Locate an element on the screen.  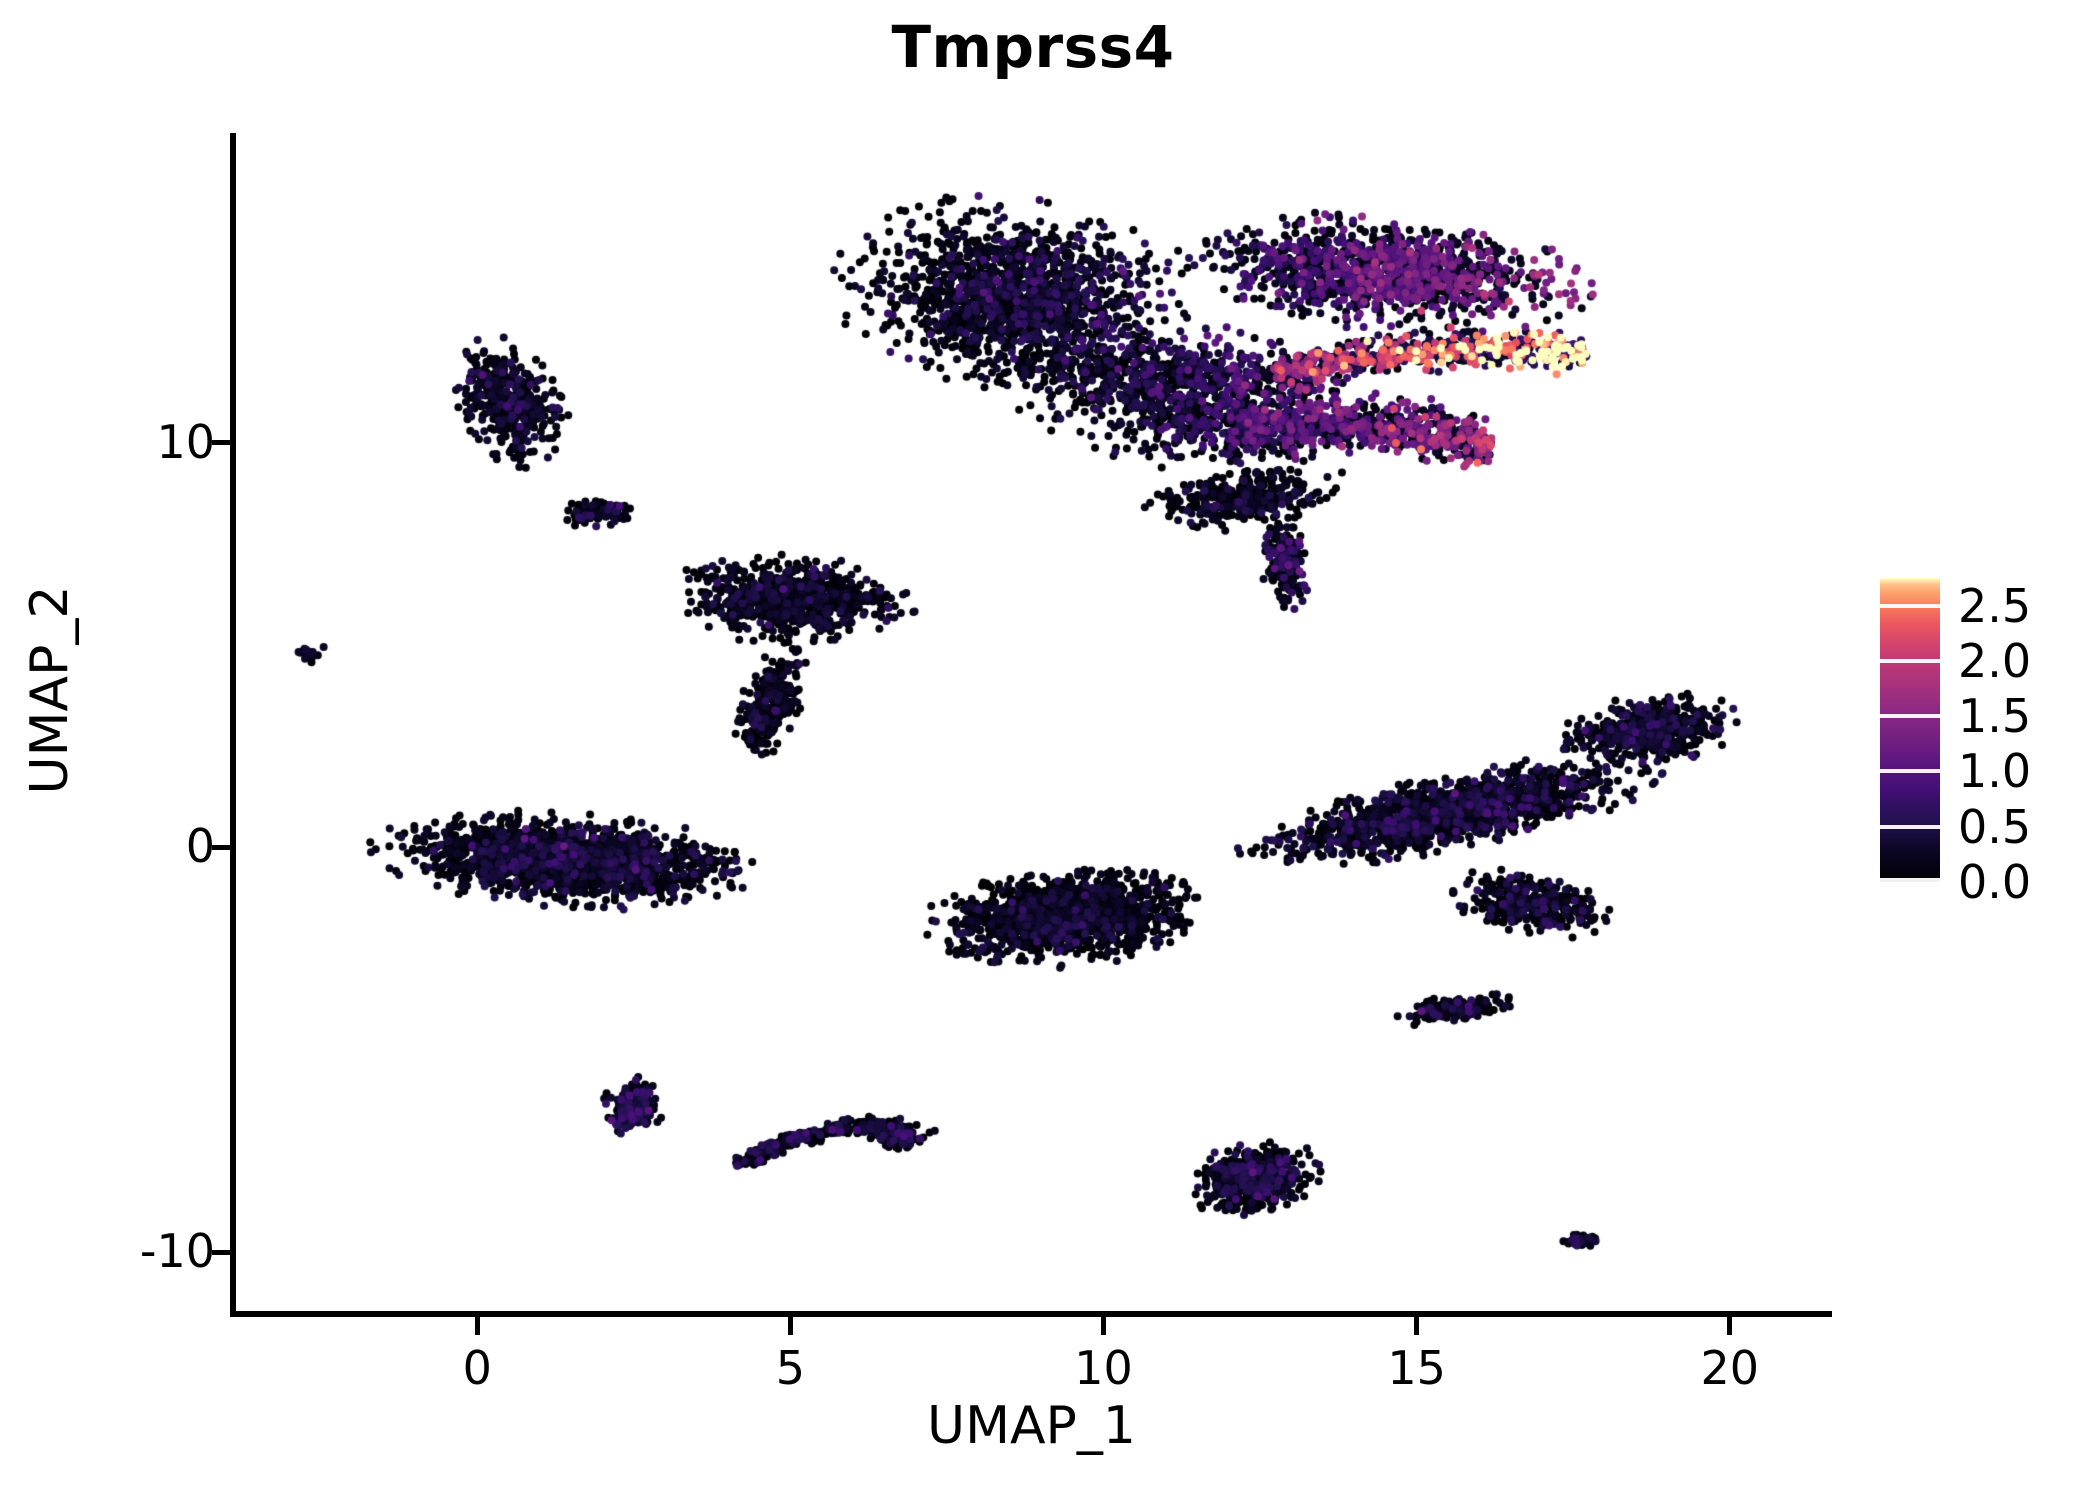
colorbar-tick-label: 1.5 is located at coordinates (1995, 716).